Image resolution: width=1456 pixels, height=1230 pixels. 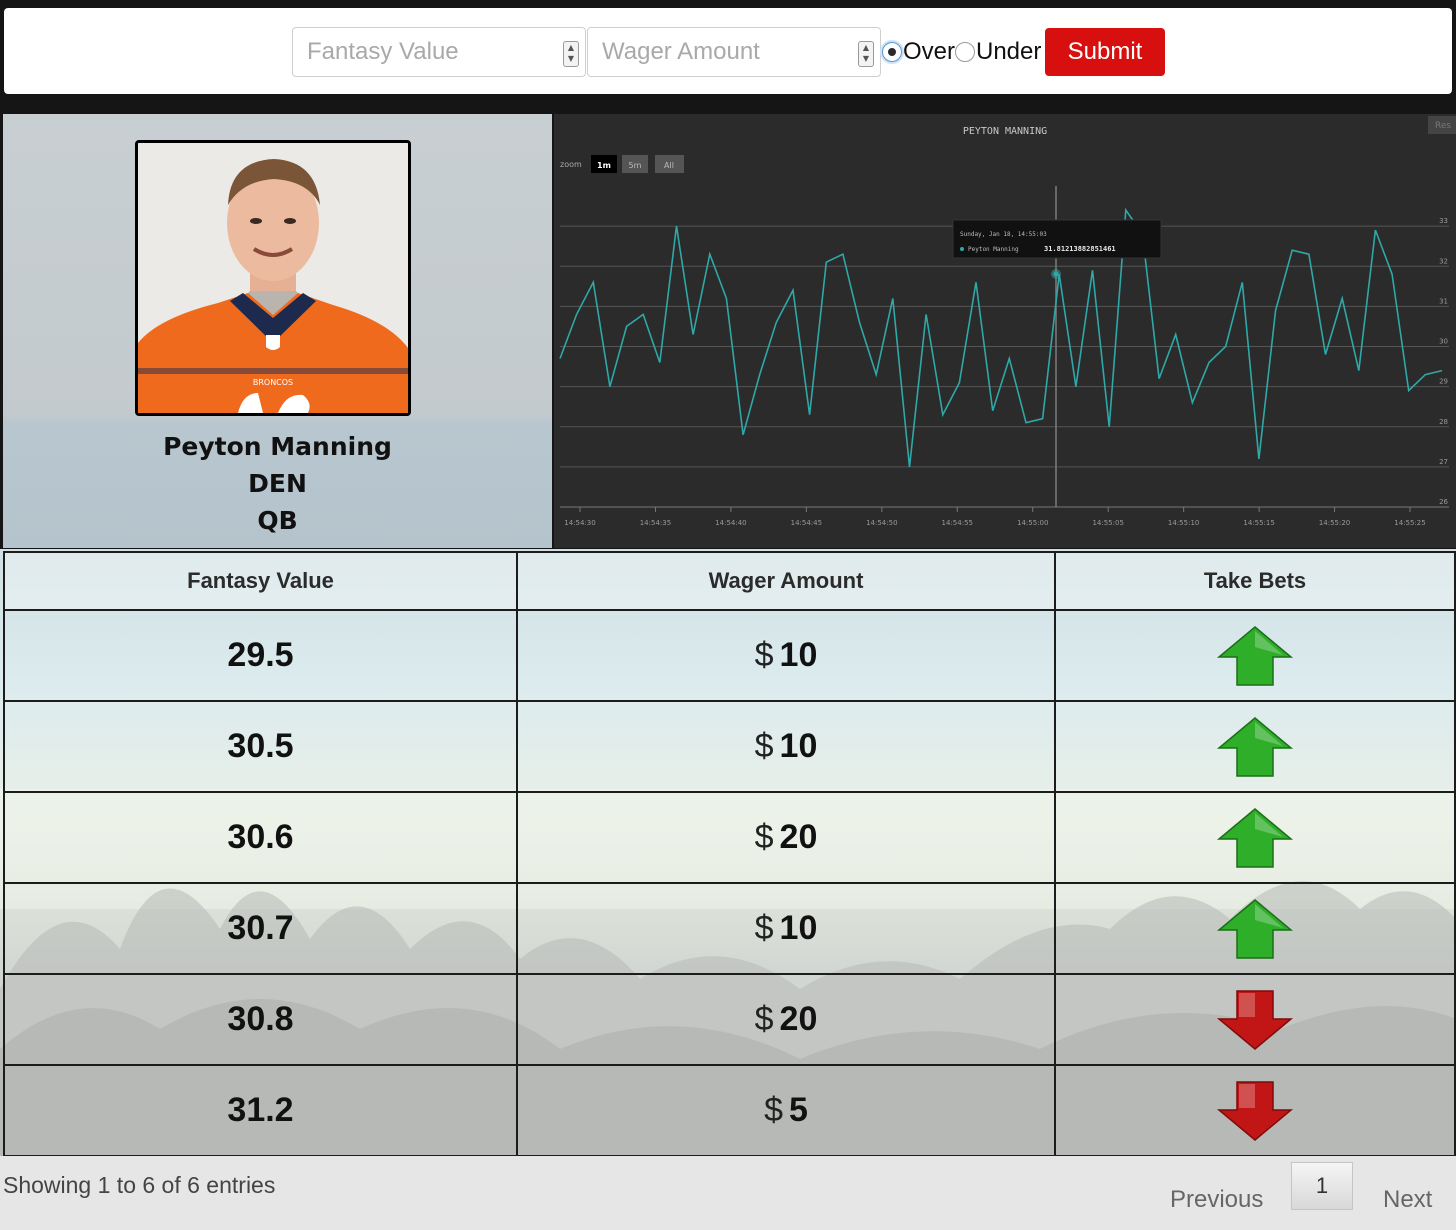 I want to click on tooltip-series-dot, so click(x=962, y=249).